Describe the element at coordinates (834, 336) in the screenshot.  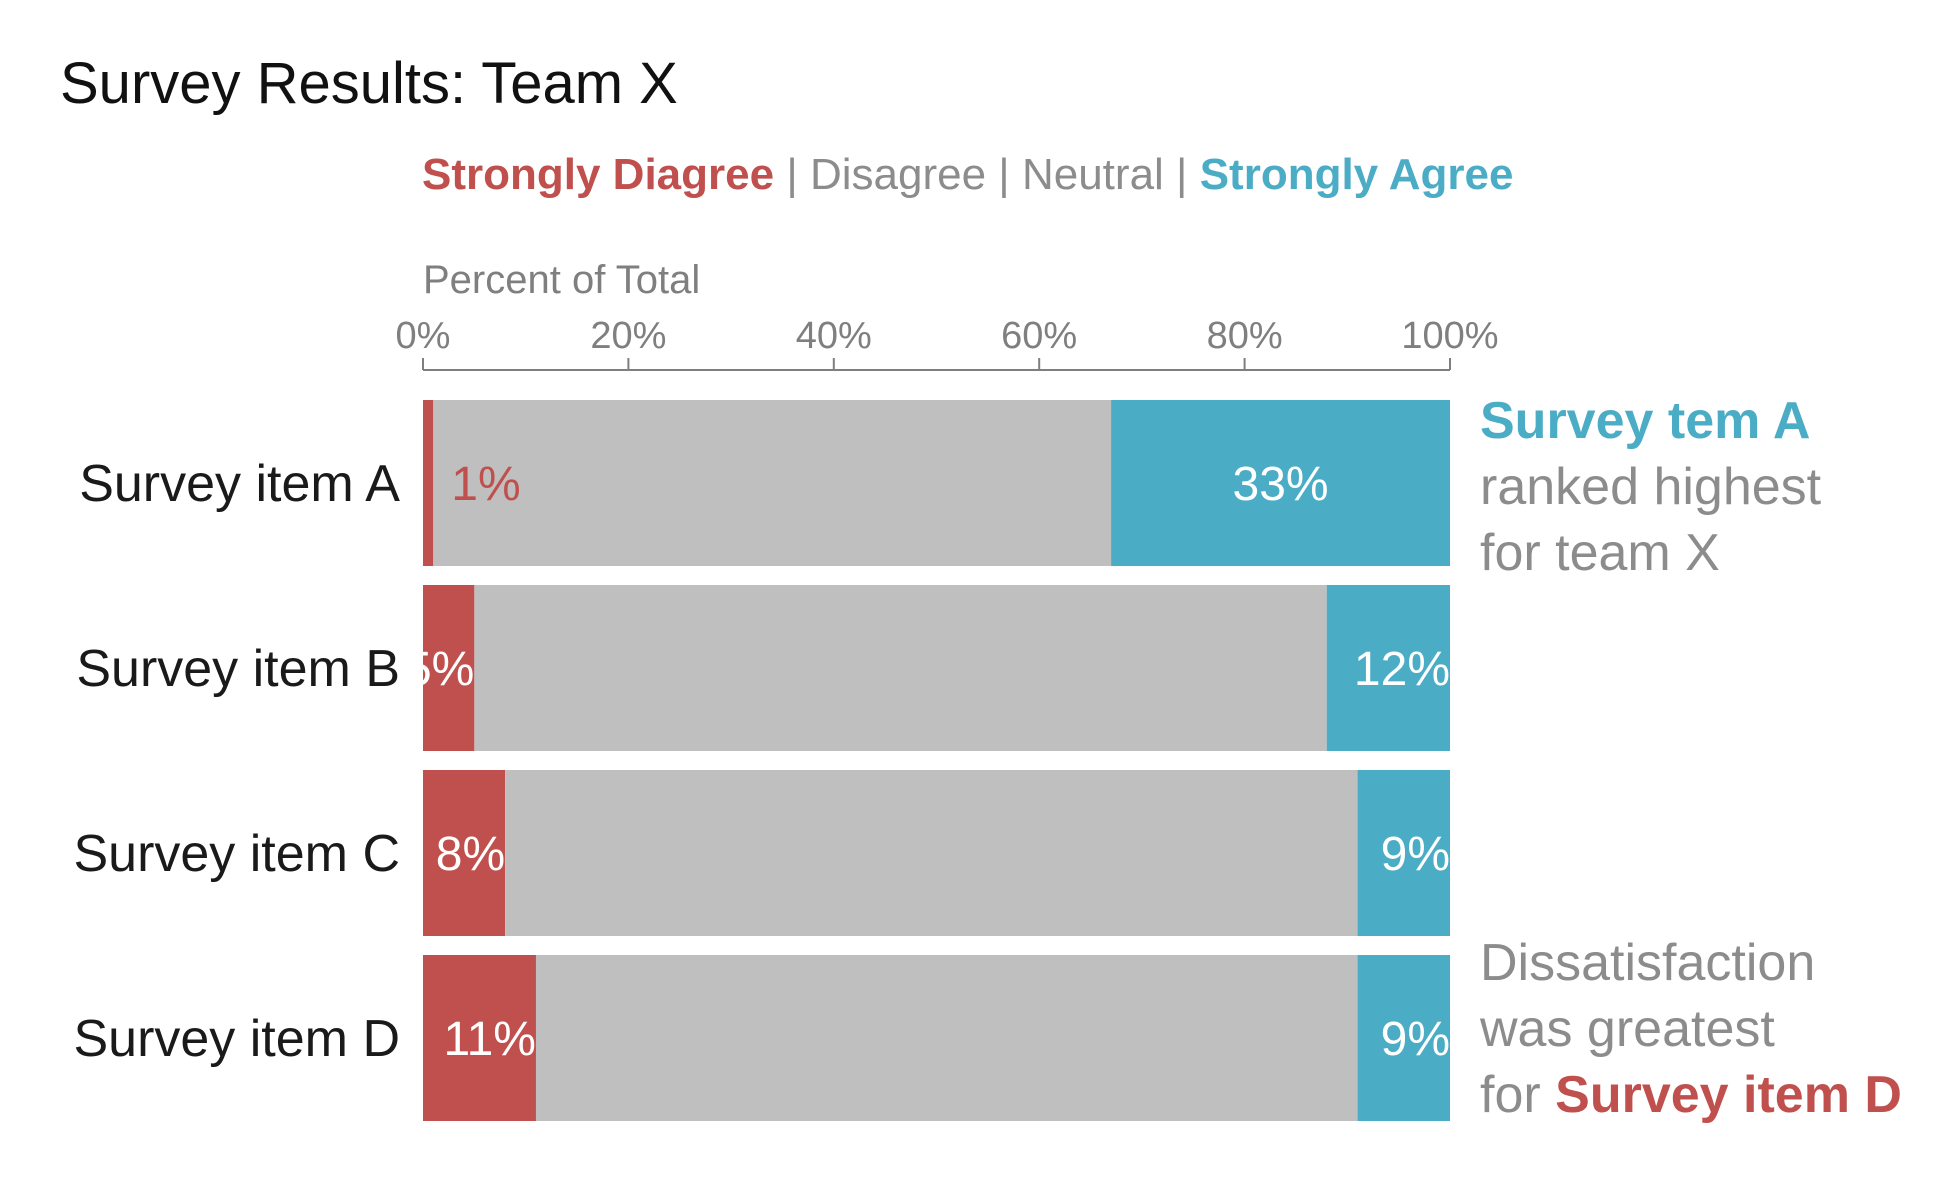
I see `x-tick-label: 40%` at that location.